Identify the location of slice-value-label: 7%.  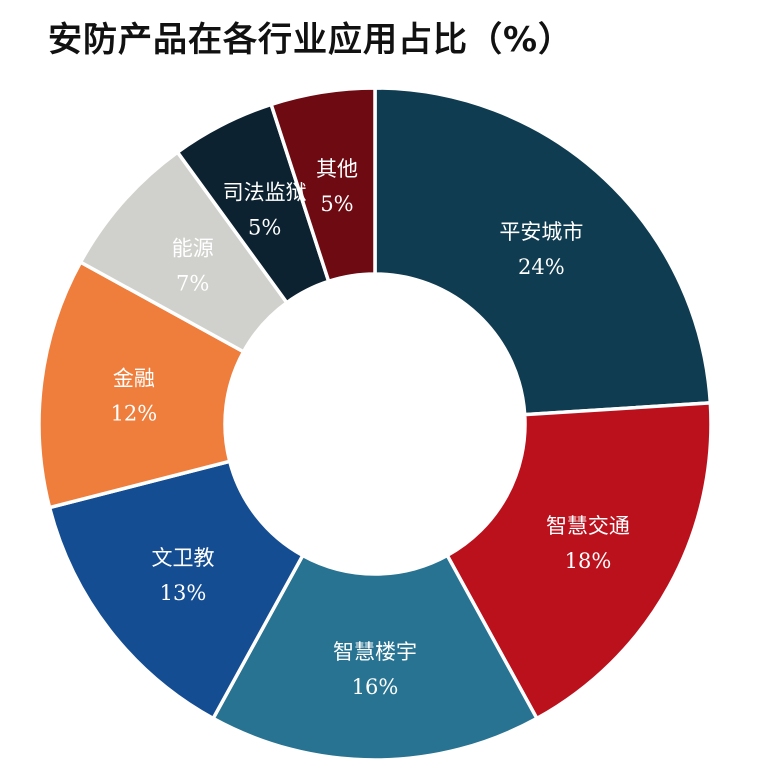
(192, 283).